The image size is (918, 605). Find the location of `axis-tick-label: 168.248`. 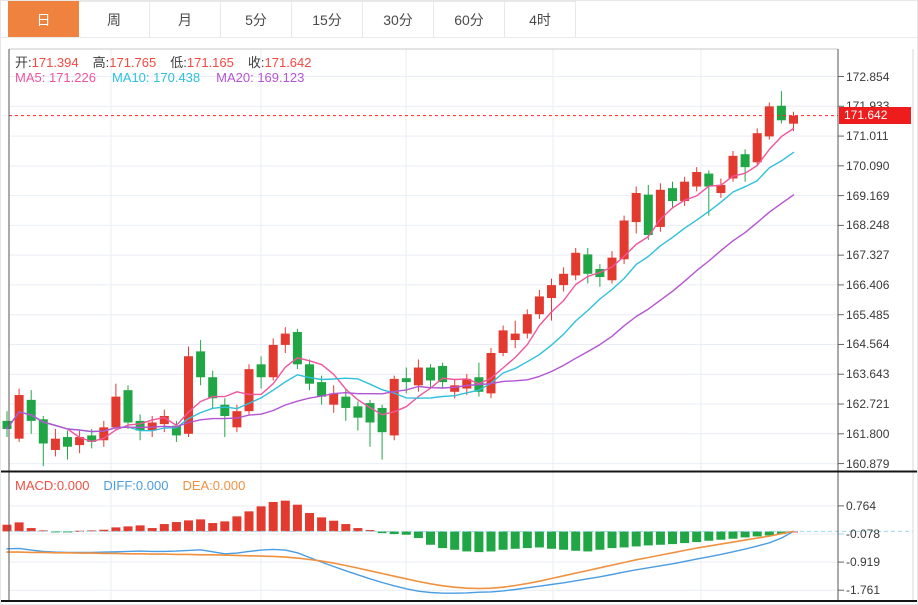

axis-tick-label: 168.248 is located at coordinates (868, 225).